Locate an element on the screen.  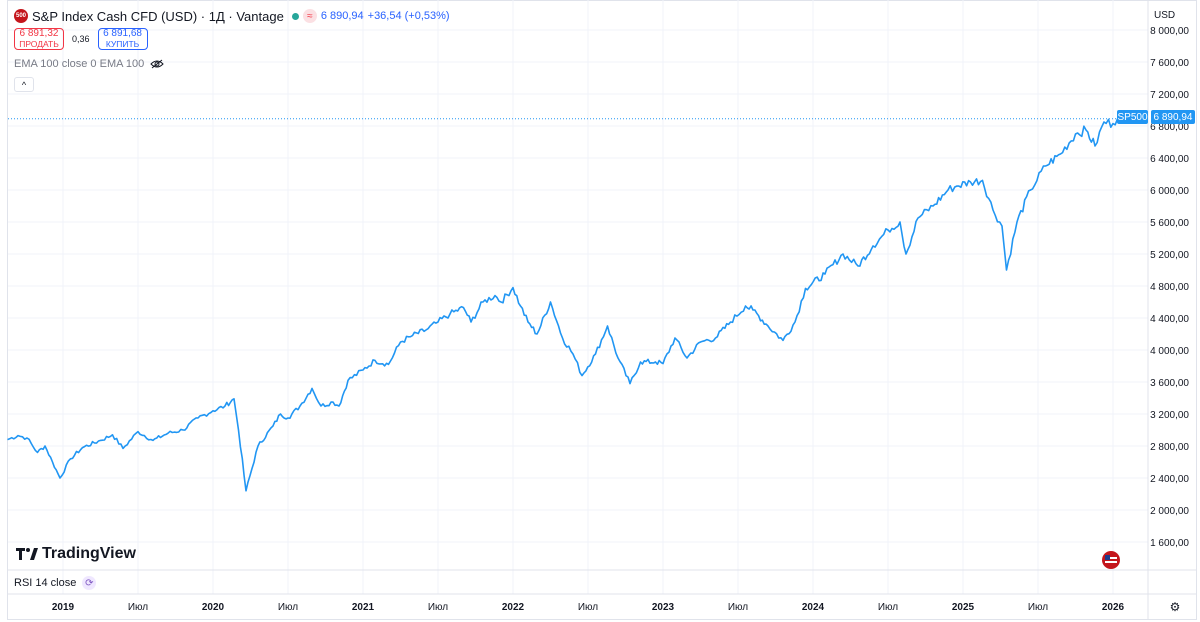
y-tick-label: 7 600,00 is located at coordinates (1169, 63).